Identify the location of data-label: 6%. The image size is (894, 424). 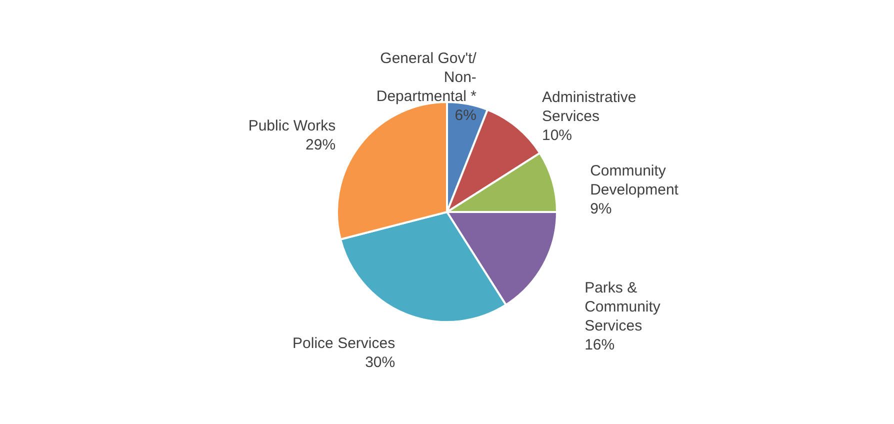
(465, 115).